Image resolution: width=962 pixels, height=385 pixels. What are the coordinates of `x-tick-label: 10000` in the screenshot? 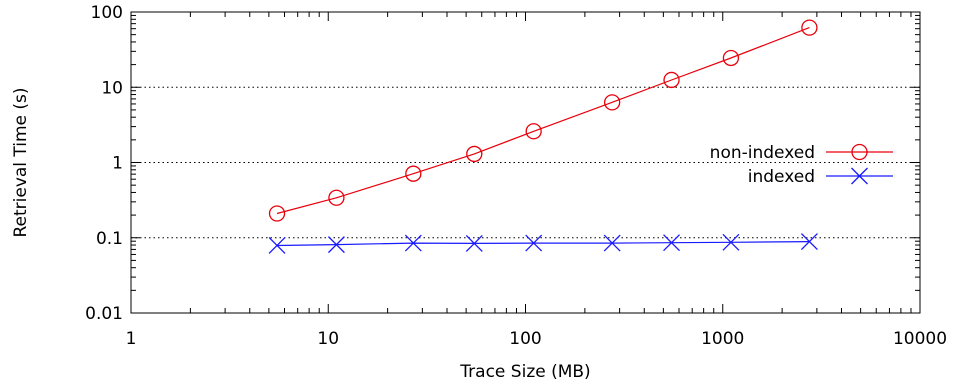 It's located at (920, 339).